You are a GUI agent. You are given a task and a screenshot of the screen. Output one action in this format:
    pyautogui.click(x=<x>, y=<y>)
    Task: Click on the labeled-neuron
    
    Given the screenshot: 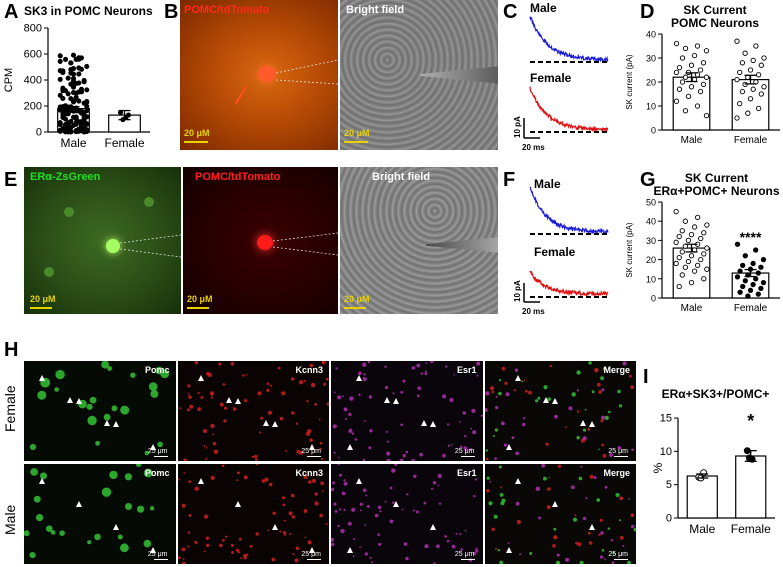 What is the action you would take?
    pyautogui.click(x=113, y=246)
    